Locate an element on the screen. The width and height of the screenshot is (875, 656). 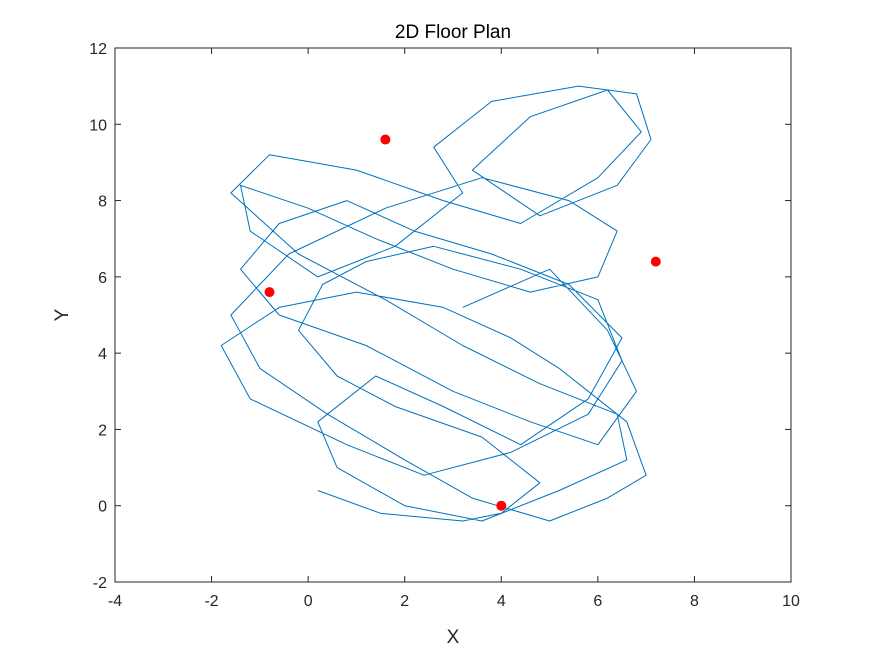
x-tick-label: 4 is located at coordinates (501, 601).